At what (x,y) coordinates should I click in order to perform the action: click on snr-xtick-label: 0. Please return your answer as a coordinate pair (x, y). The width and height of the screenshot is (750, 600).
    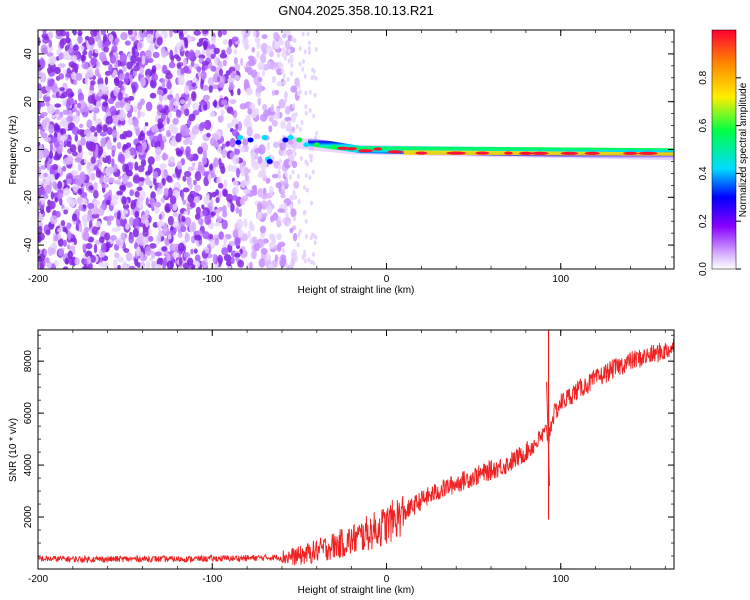
    Looking at the image, I should click on (387, 579).